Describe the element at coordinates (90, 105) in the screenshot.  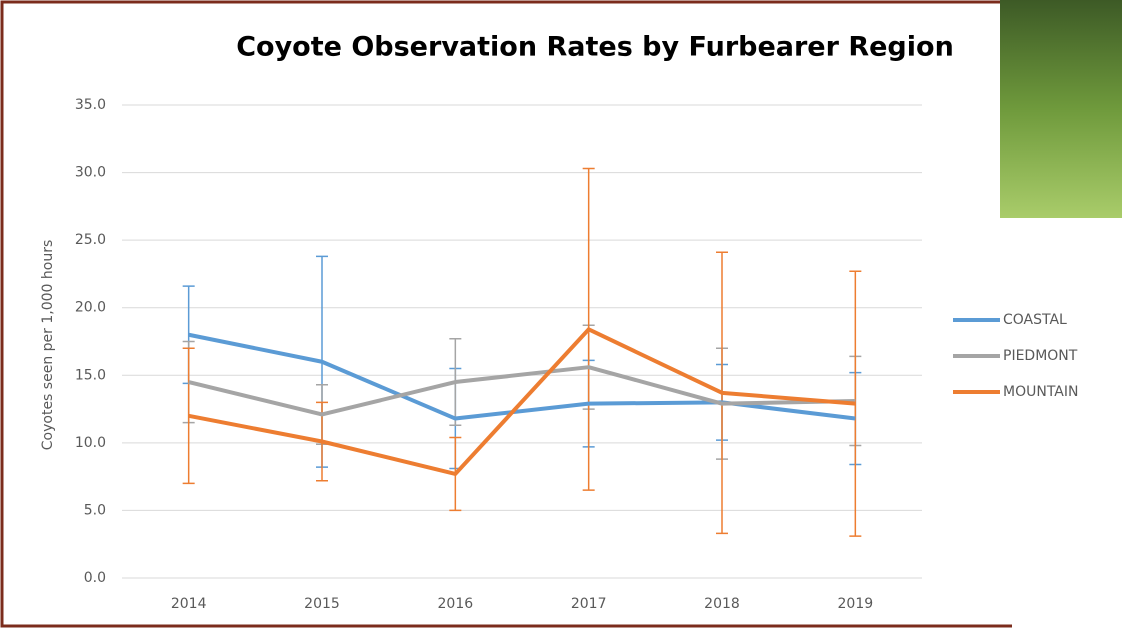
I see `y-tick-label: 35.0` at that location.